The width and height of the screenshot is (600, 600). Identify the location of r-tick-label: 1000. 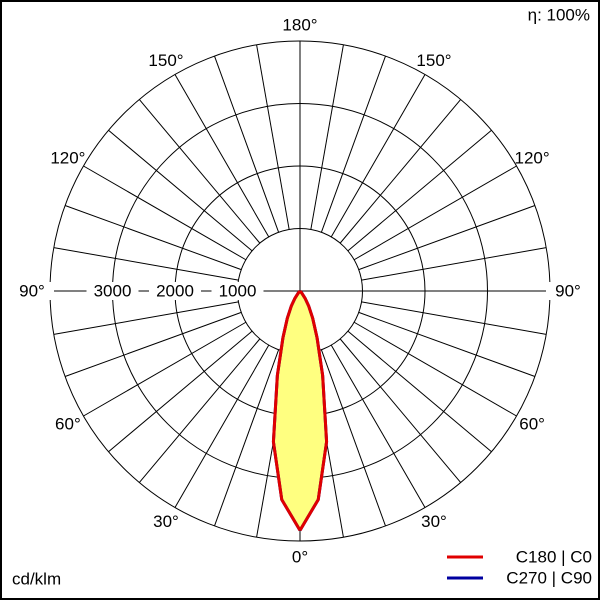
(238, 290).